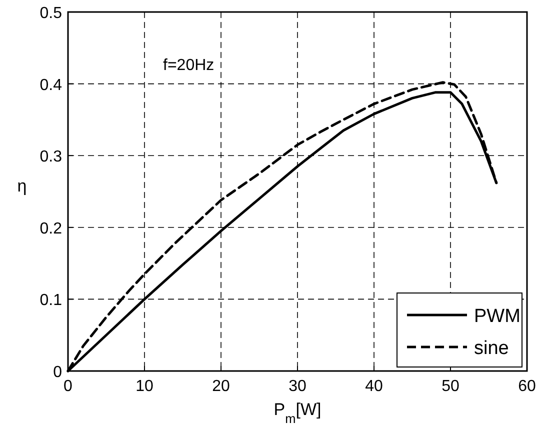 This screenshot has width=544, height=437. Describe the element at coordinates (497, 316) in the screenshot. I see `legend-label: PWM` at that location.